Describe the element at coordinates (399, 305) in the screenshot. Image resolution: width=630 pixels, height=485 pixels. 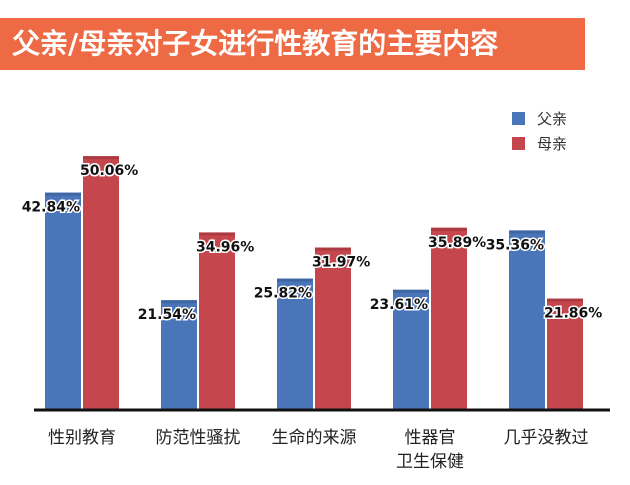
I see `data-label-father-3: 23.61%` at that location.